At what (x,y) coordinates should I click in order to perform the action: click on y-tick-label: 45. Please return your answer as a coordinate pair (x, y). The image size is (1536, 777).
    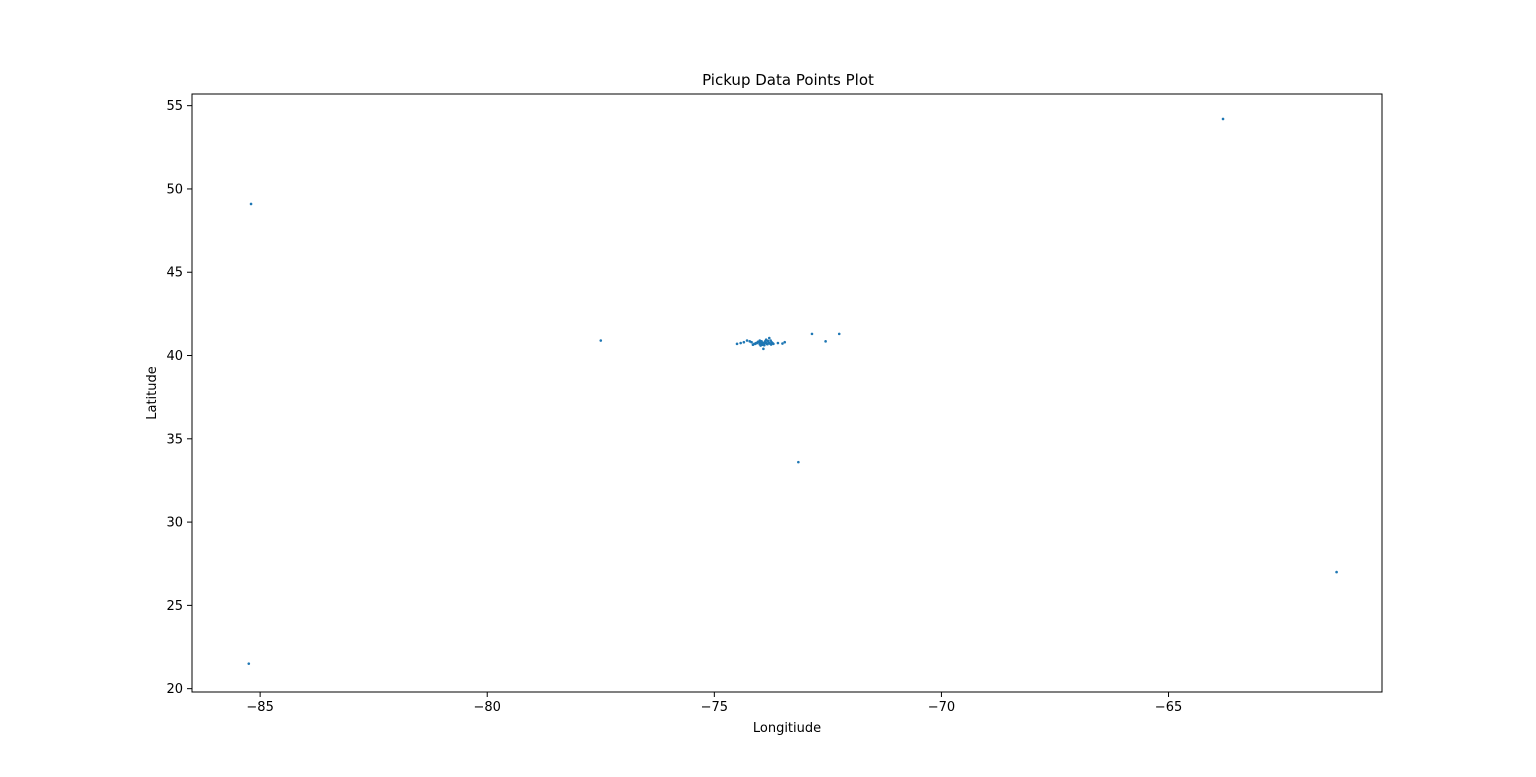
    Looking at the image, I should click on (174, 273).